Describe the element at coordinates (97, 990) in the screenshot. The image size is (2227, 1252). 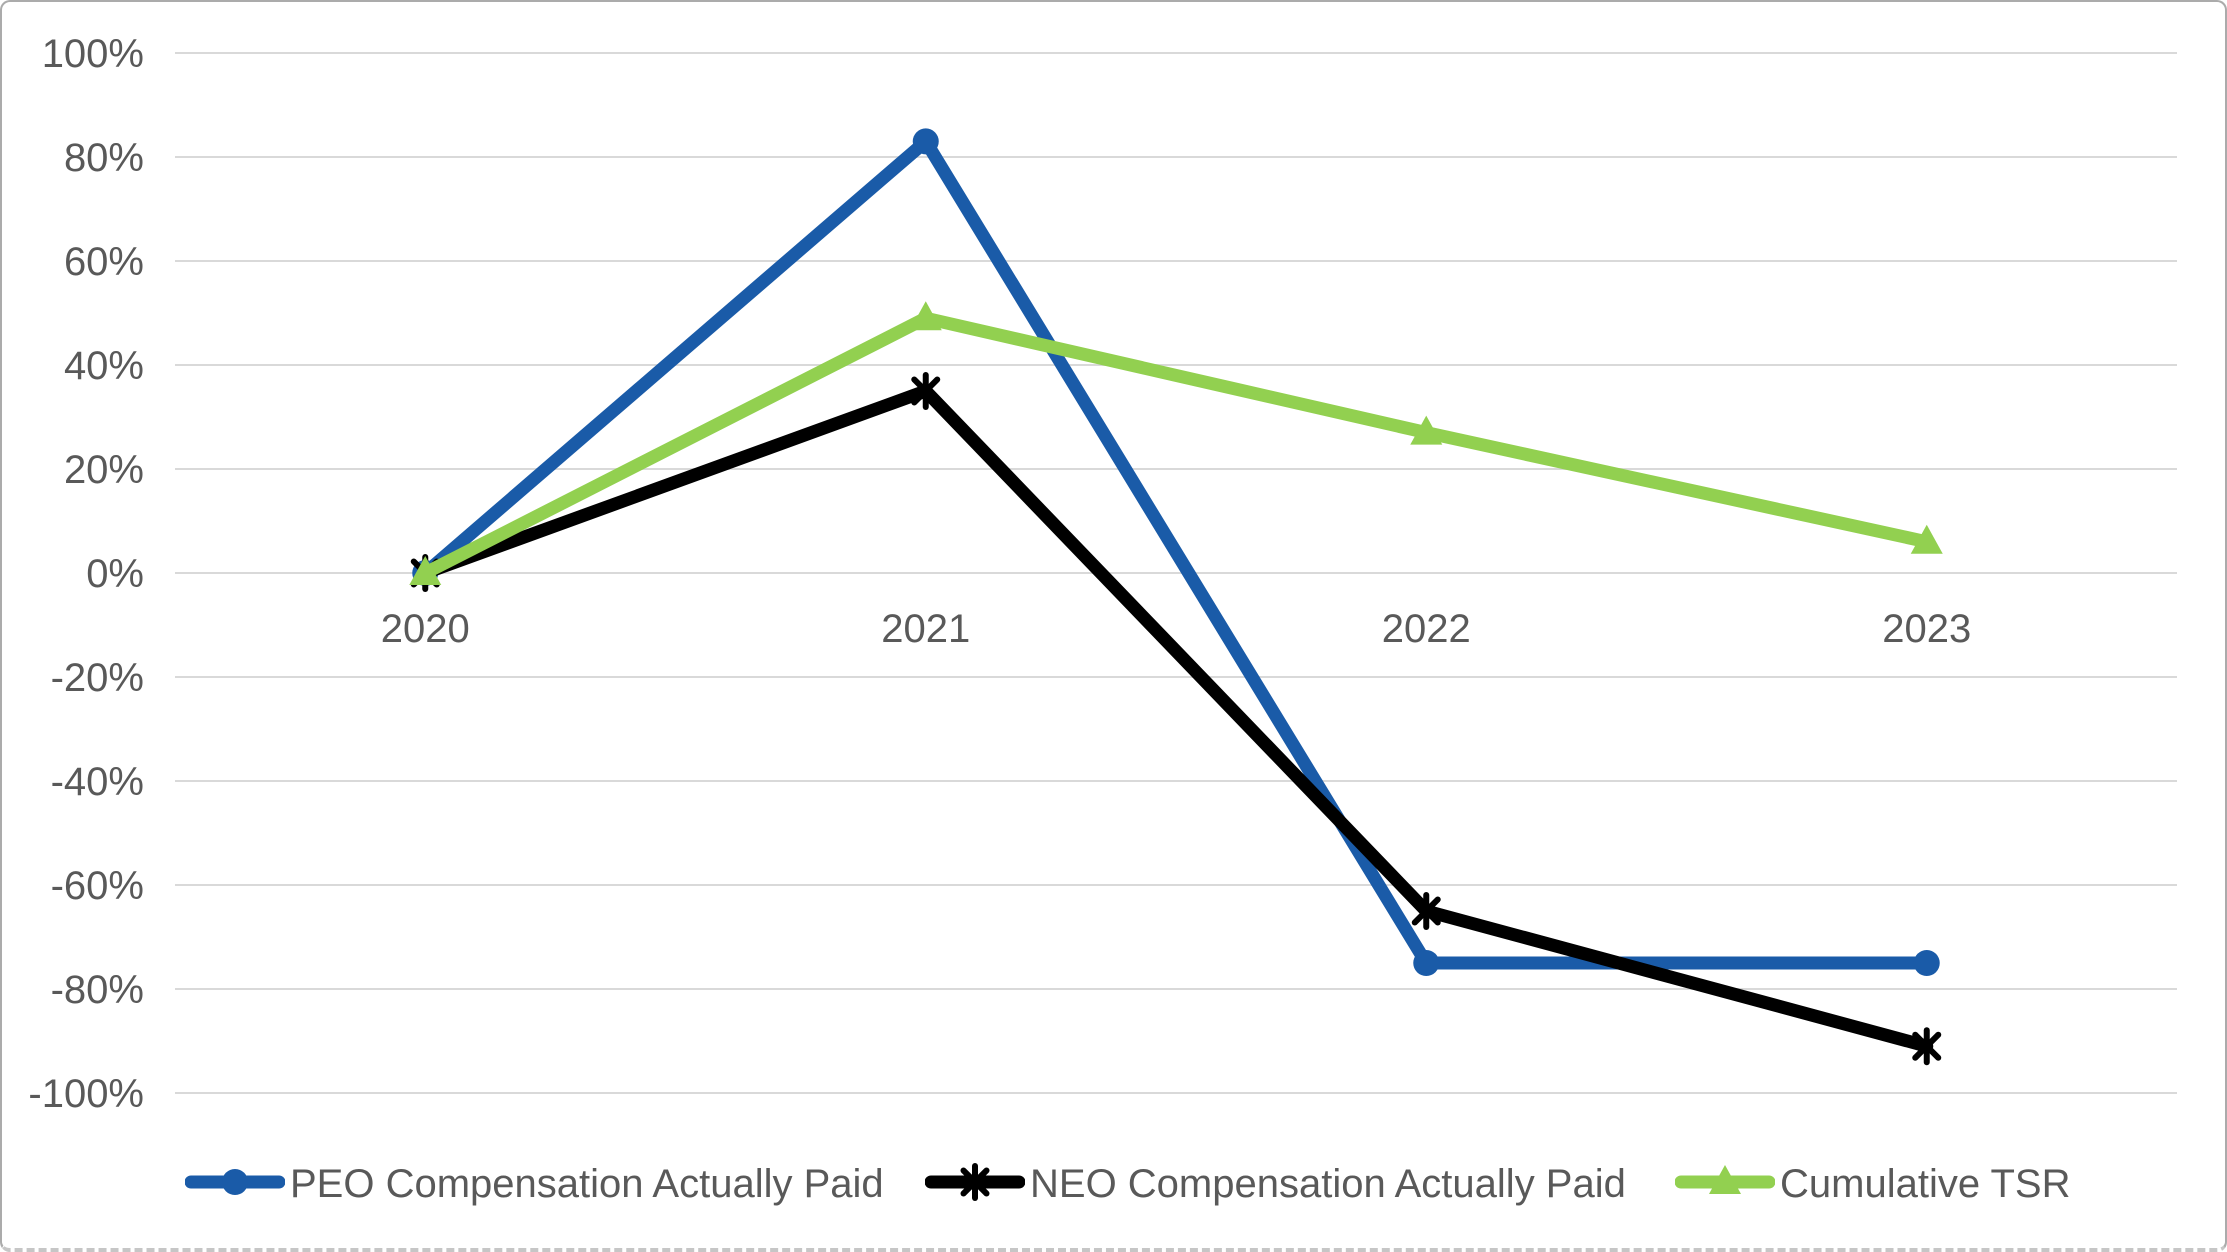
I see `y-tick-label: -80%` at that location.